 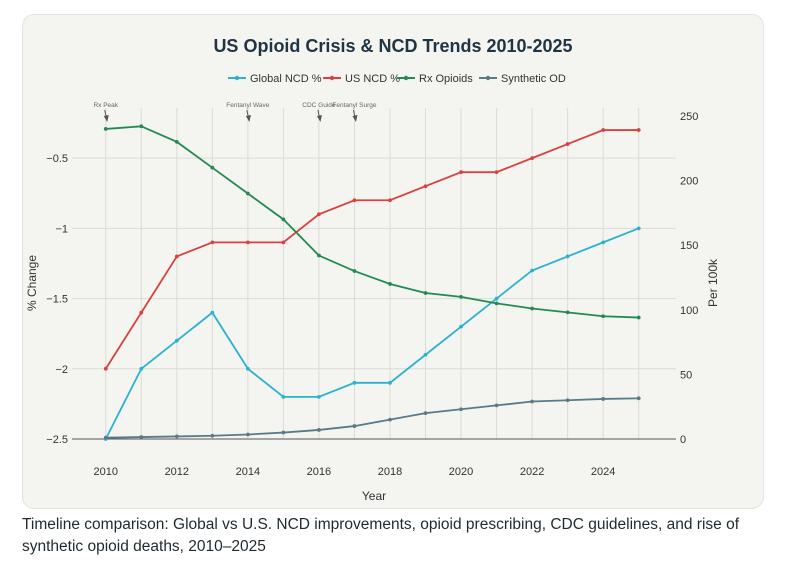 I want to click on y-tick-label-left: −1.5, so click(x=57, y=300).